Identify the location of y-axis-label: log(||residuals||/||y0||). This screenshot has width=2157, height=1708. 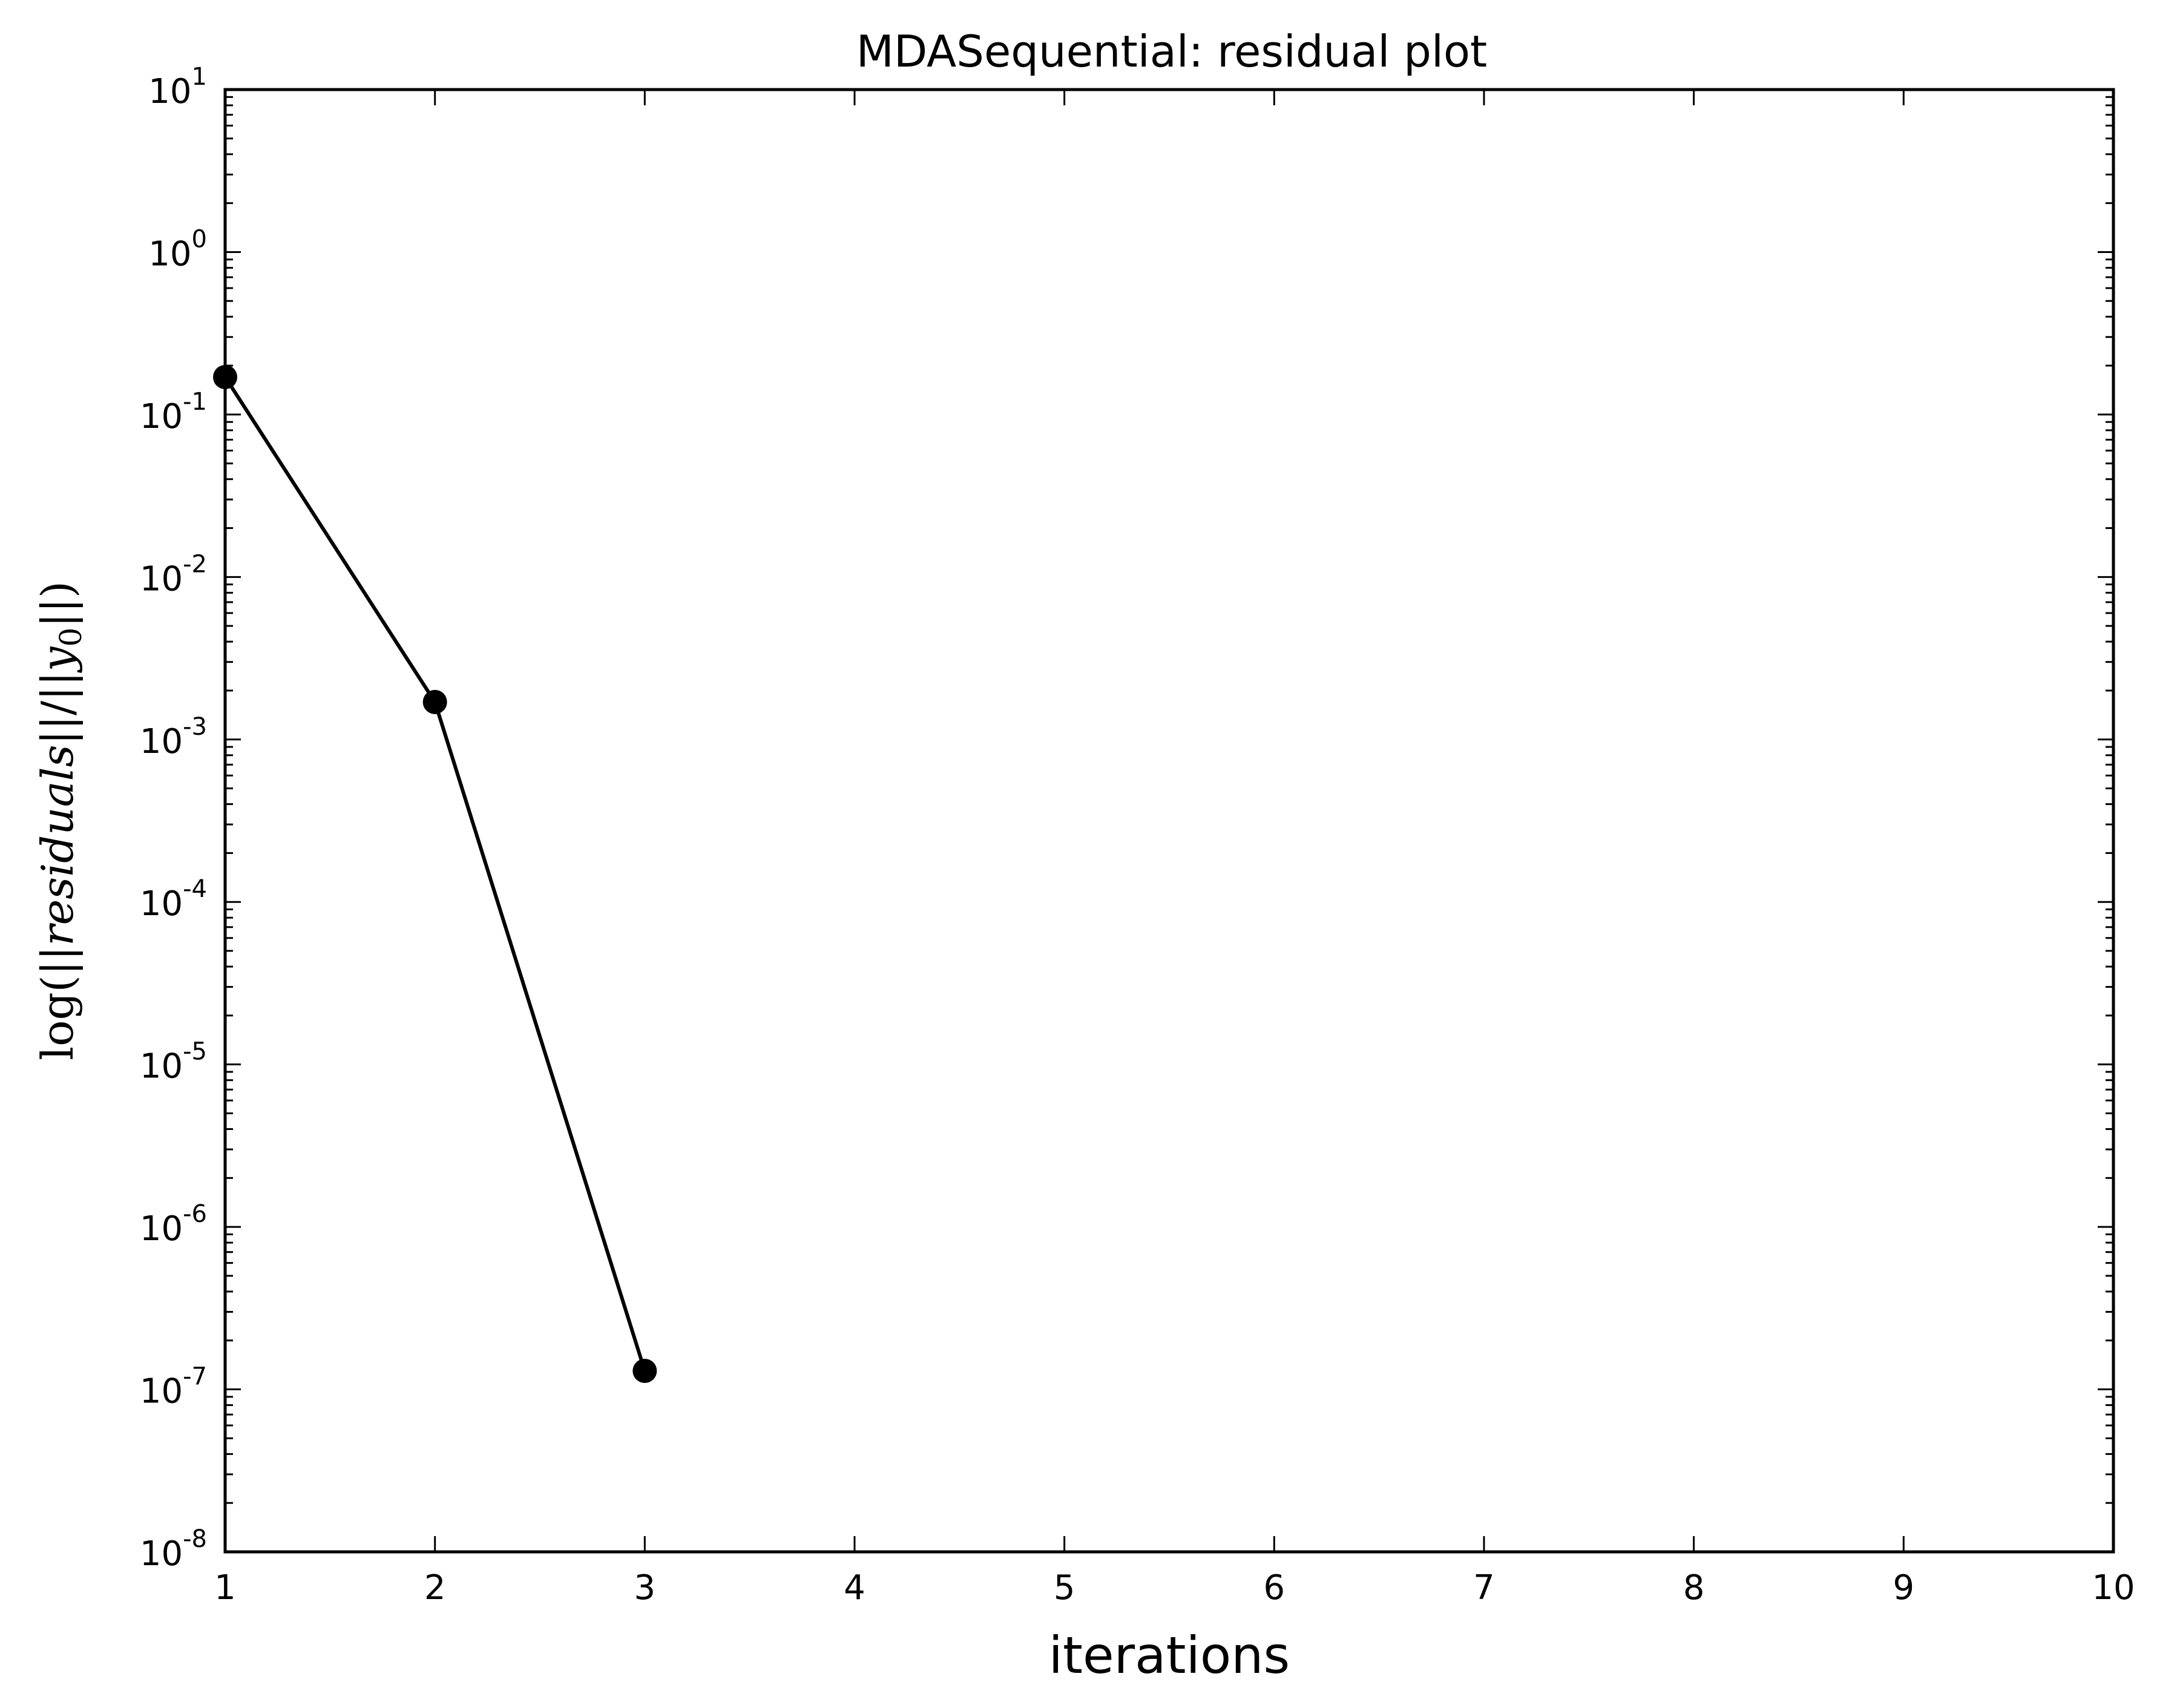
(60, 820).